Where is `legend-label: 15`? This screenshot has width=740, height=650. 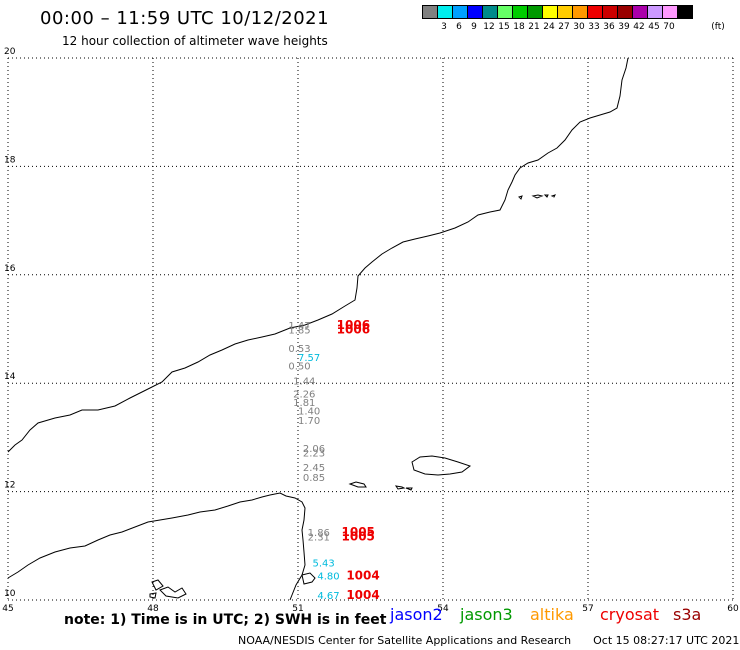 legend-label: 15 is located at coordinates (504, 27).